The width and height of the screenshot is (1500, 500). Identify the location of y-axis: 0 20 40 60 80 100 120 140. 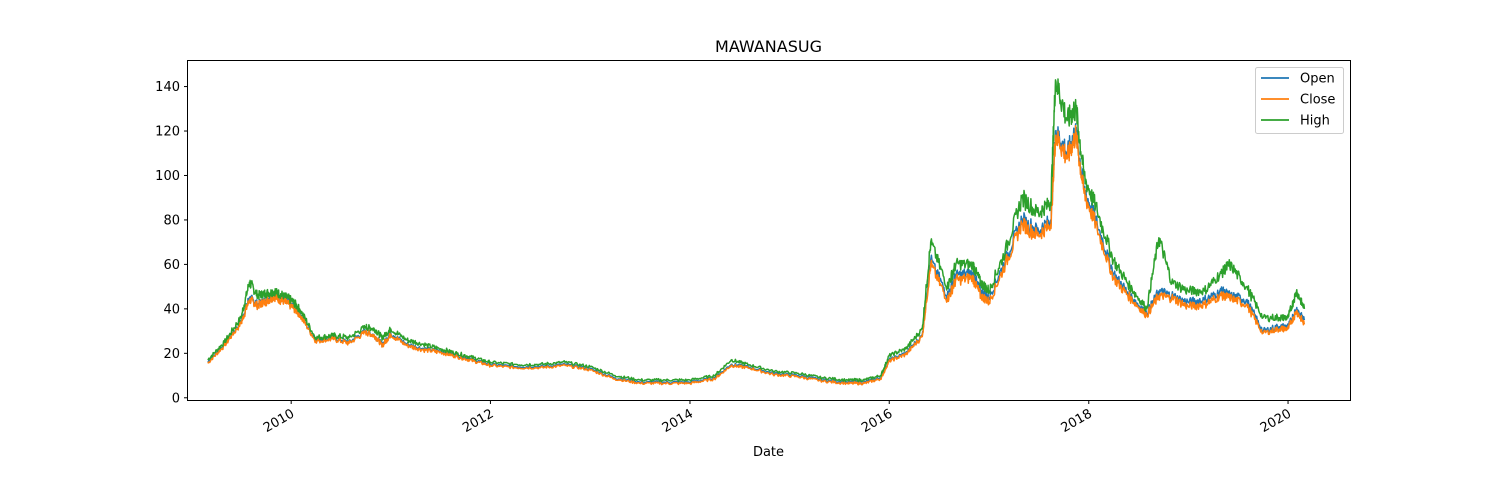
(171, 243).